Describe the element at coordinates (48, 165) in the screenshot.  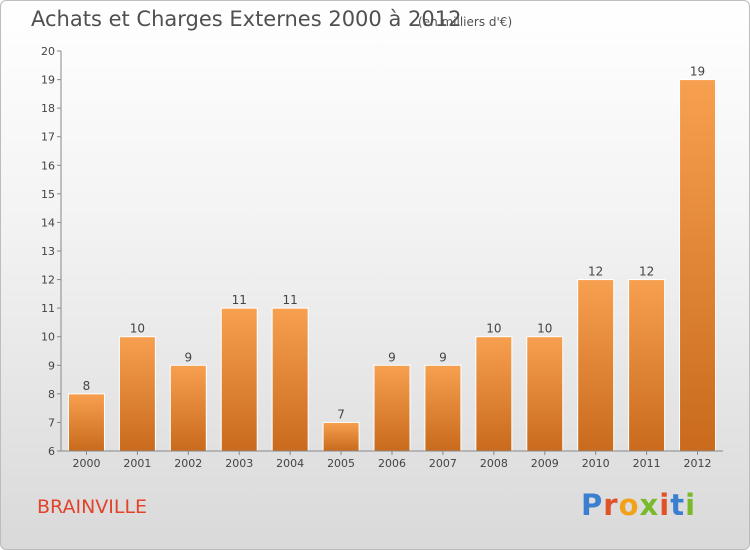
I see `y-tick-label: 16` at that location.